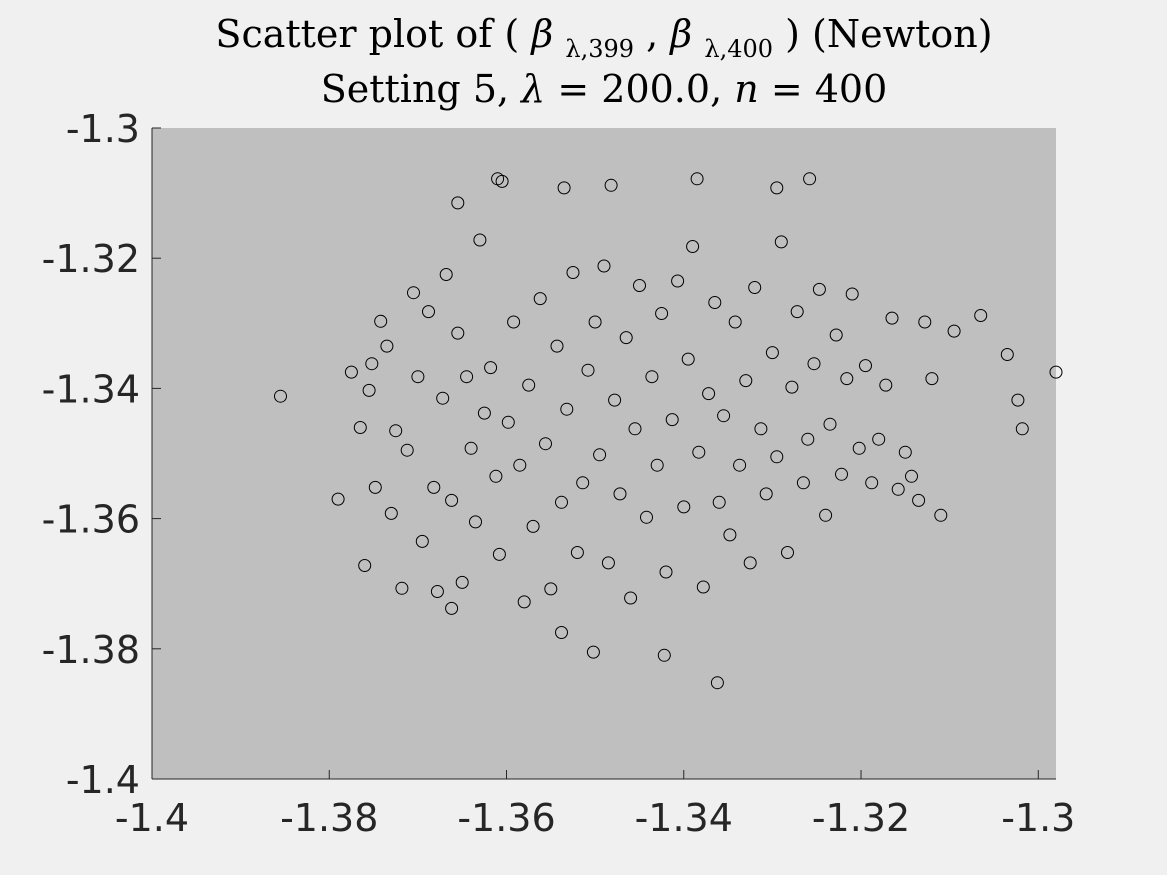 The height and width of the screenshot is (875, 1167). I want to click on title-beta-2: β, so click(680, 34).